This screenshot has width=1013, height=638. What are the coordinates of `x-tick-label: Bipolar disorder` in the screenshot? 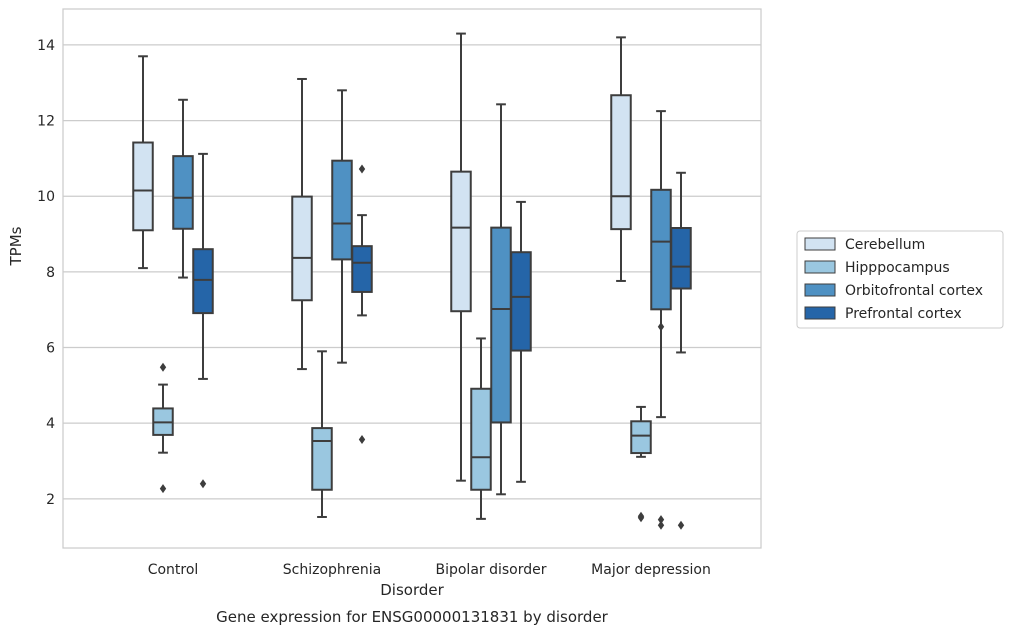 It's located at (490, 570).